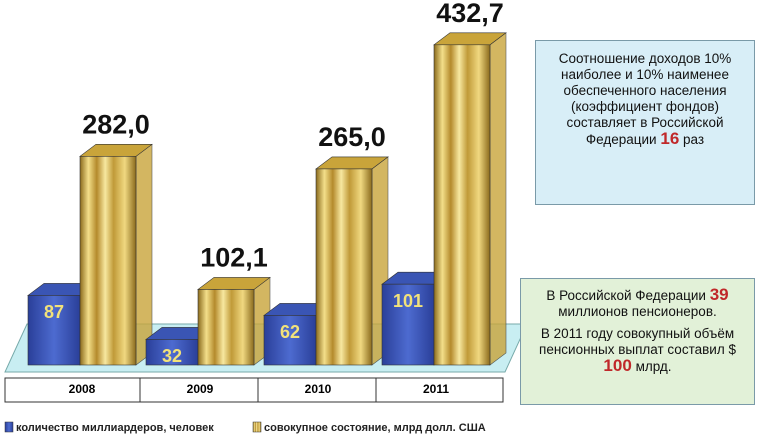  I want to click on note-highlight: 39, so click(719, 294).